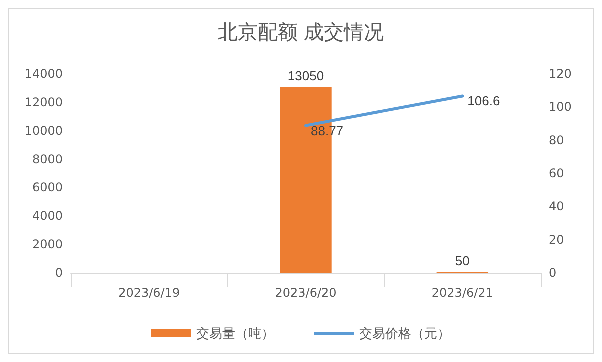 This screenshot has height=362, width=602. What do you see at coordinates (556, 239) in the screenshot?
I see `y2-tick-label: 20` at bounding box center [556, 239].